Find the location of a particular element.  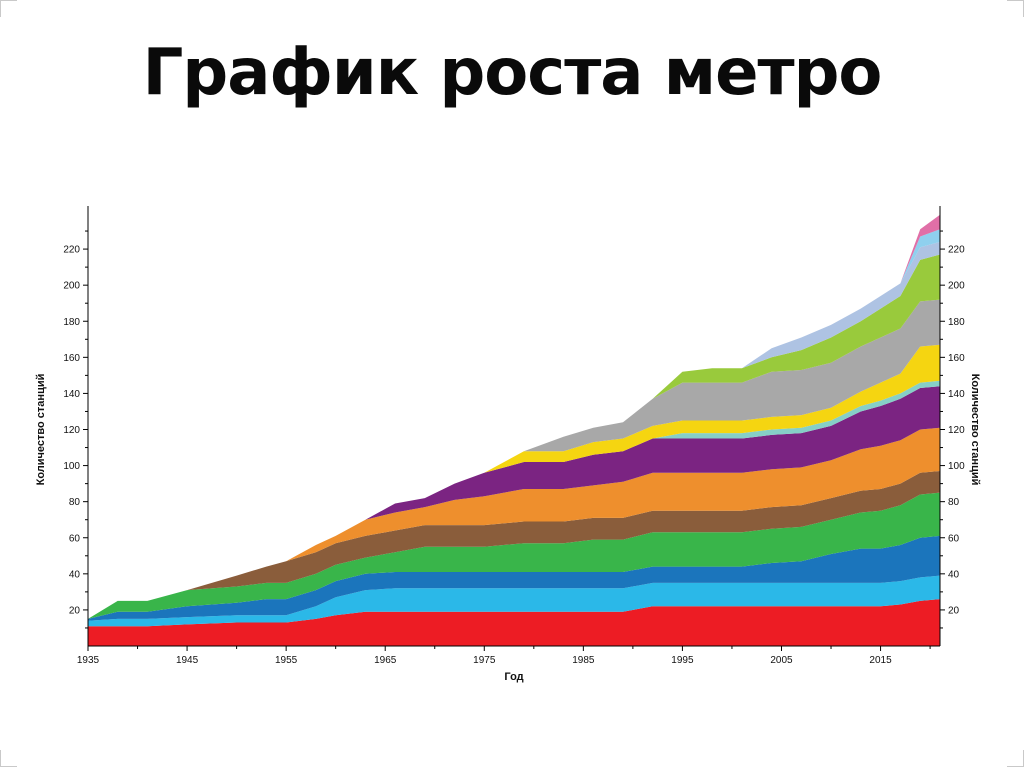

area-dark-blue is located at coordinates (514, 578).